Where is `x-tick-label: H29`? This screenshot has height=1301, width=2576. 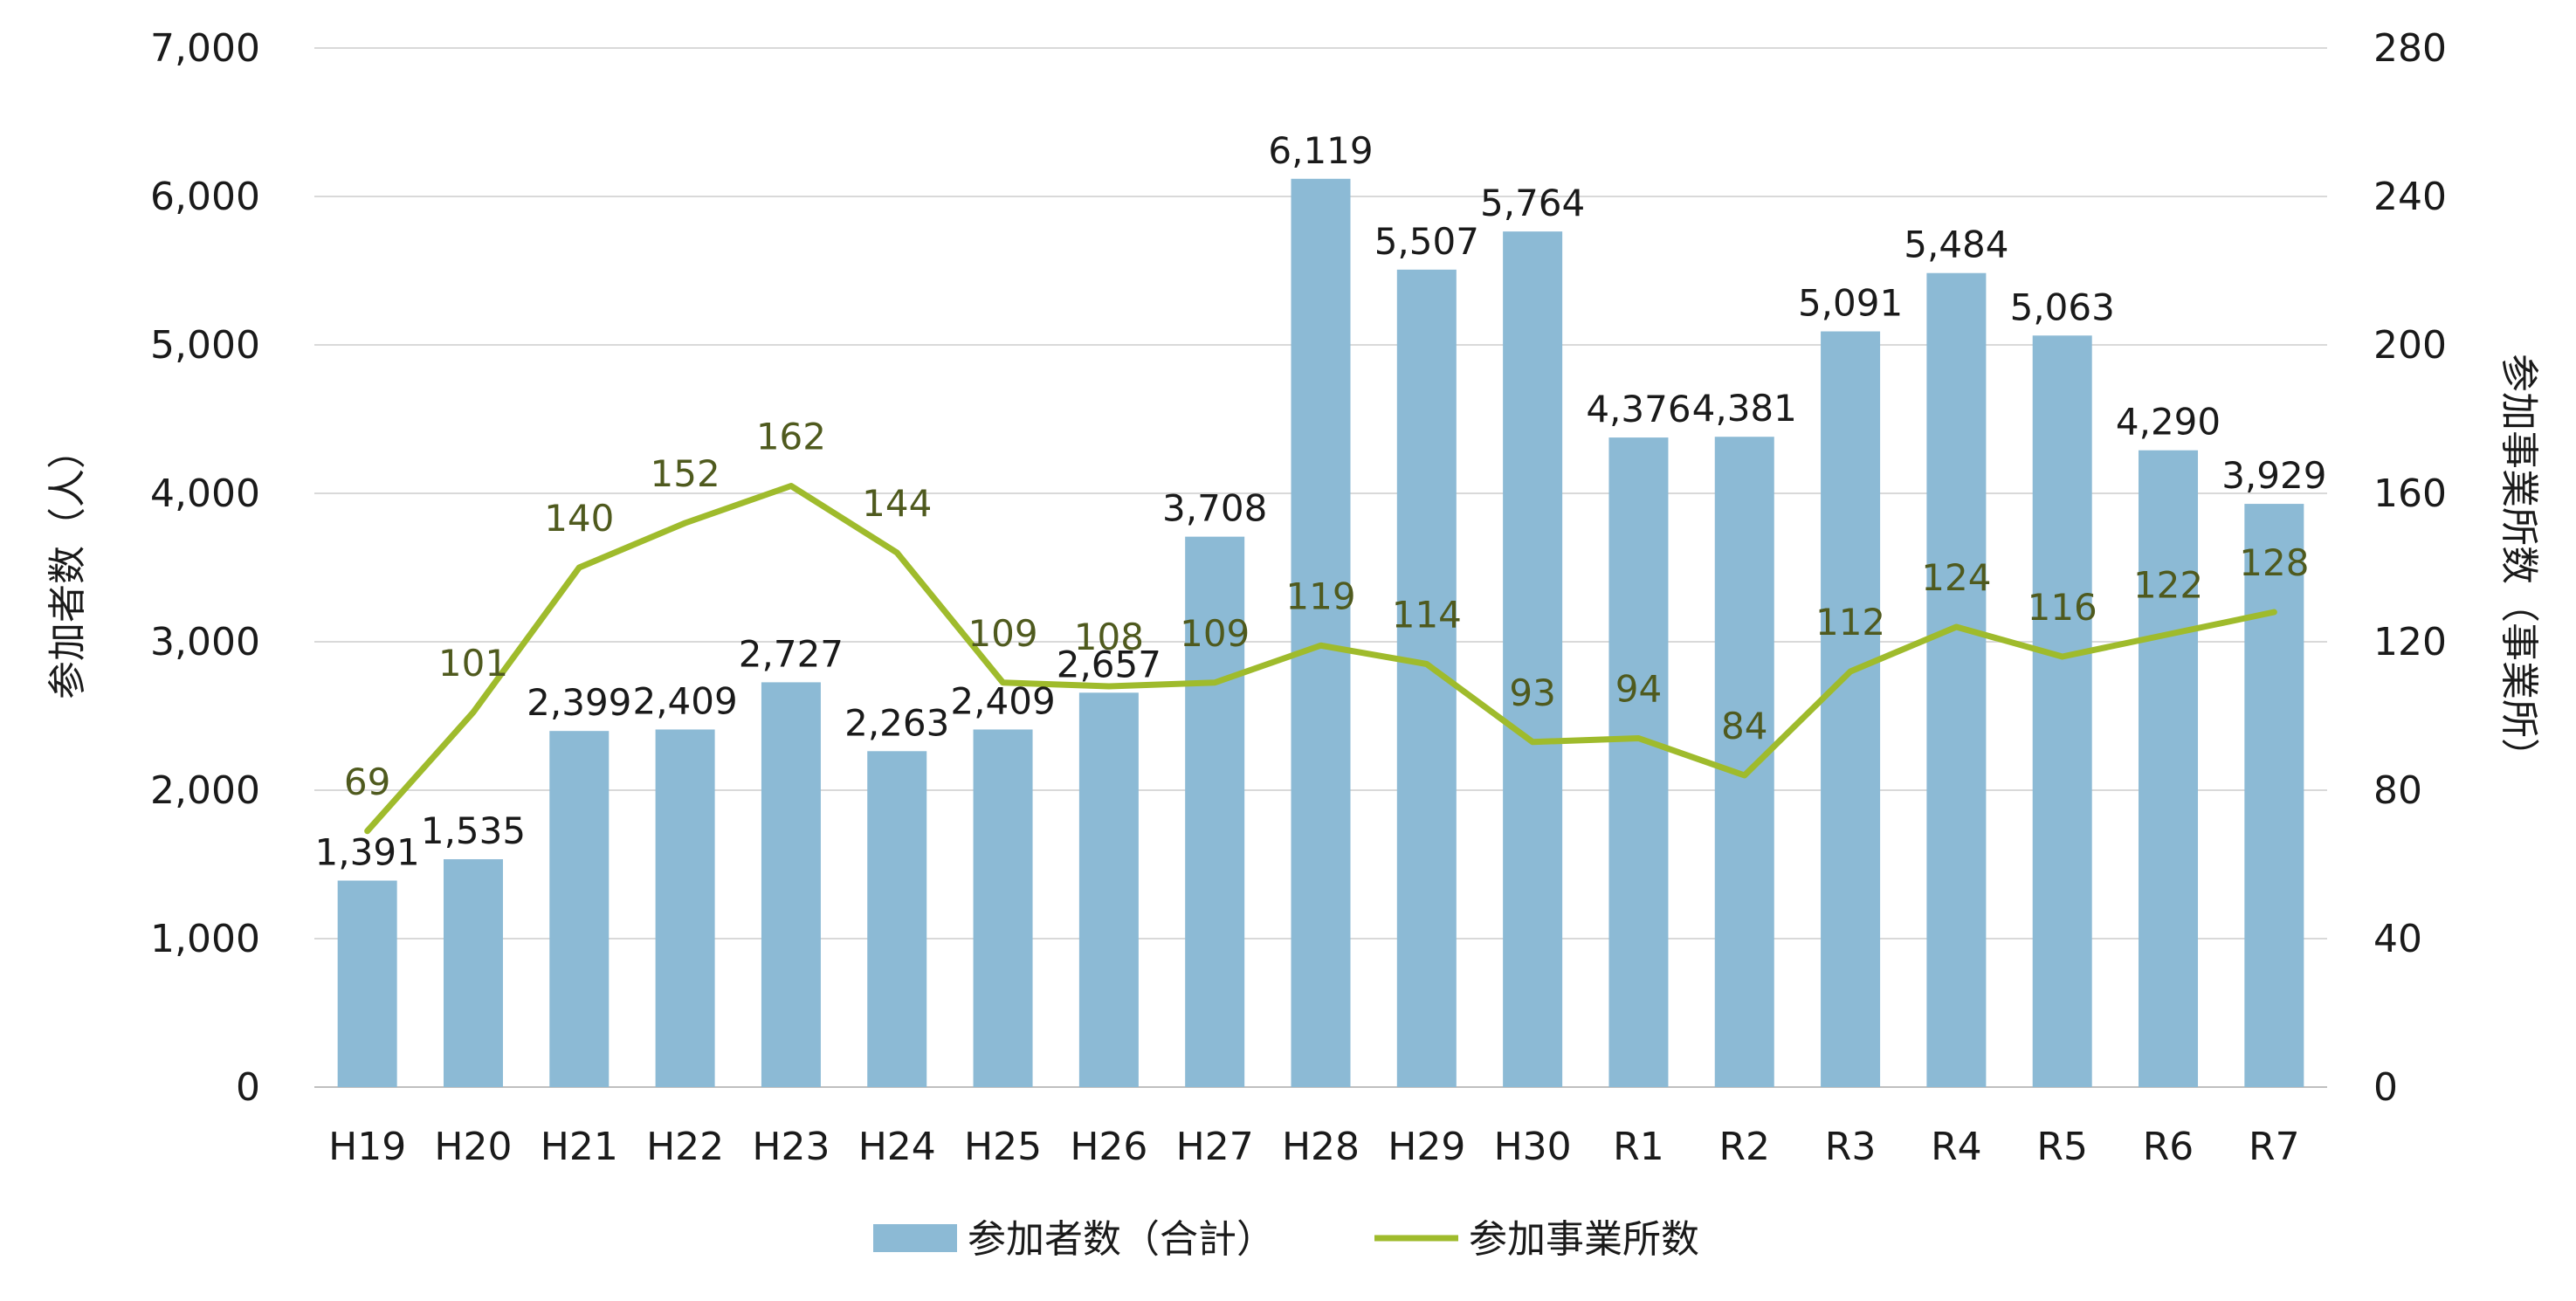
x-tick-label: H29 is located at coordinates (1426, 1147).